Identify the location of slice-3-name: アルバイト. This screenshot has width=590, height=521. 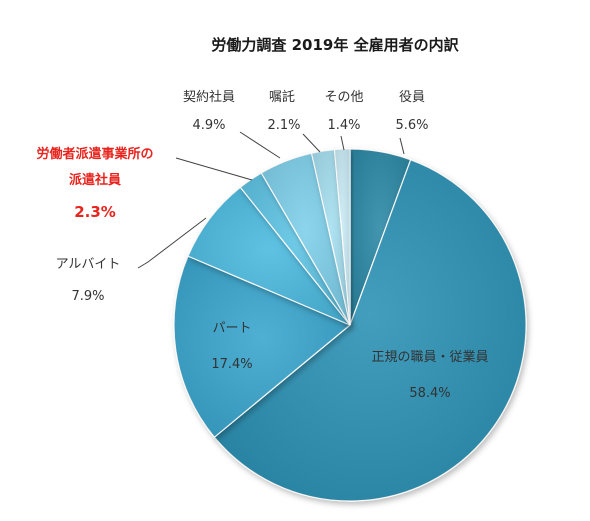
(88, 264).